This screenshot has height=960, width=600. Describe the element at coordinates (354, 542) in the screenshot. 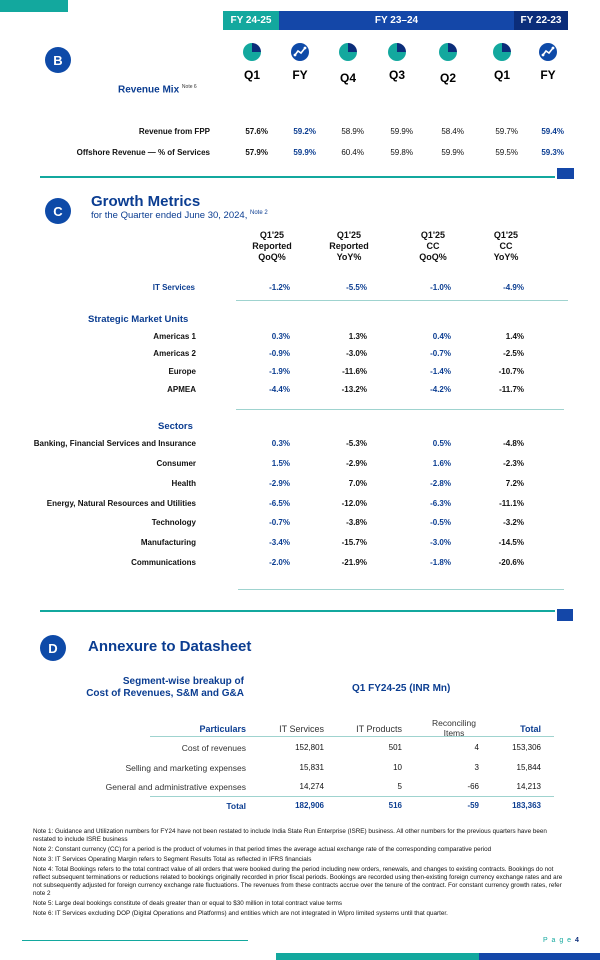

I see `growth-value: -15.7%` at that location.